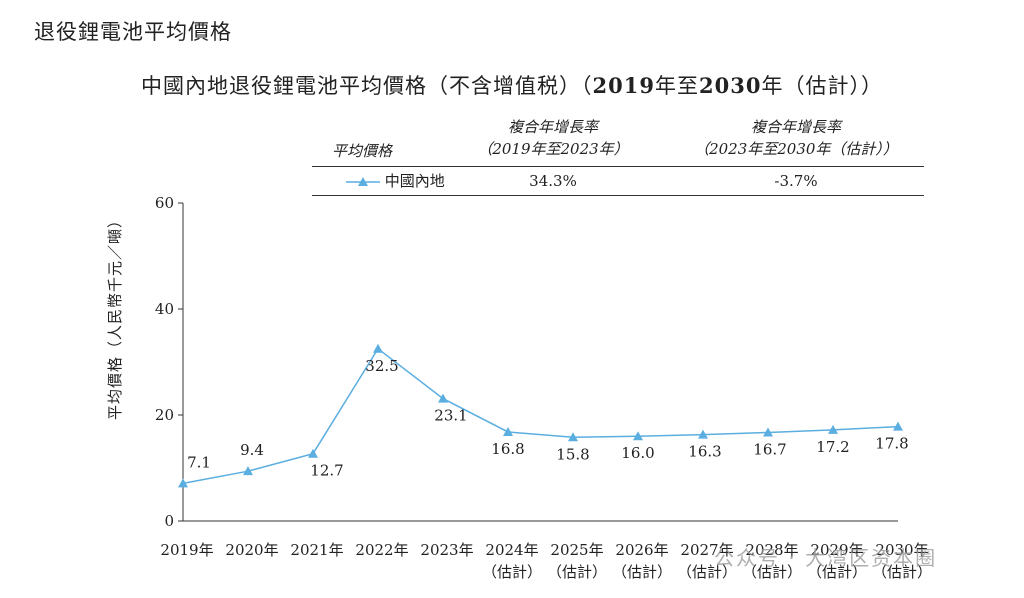  What do you see at coordinates (553, 181) in the screenshot?
I see `cagr-value-1: 34.3%` at bounding box center [553, 181].